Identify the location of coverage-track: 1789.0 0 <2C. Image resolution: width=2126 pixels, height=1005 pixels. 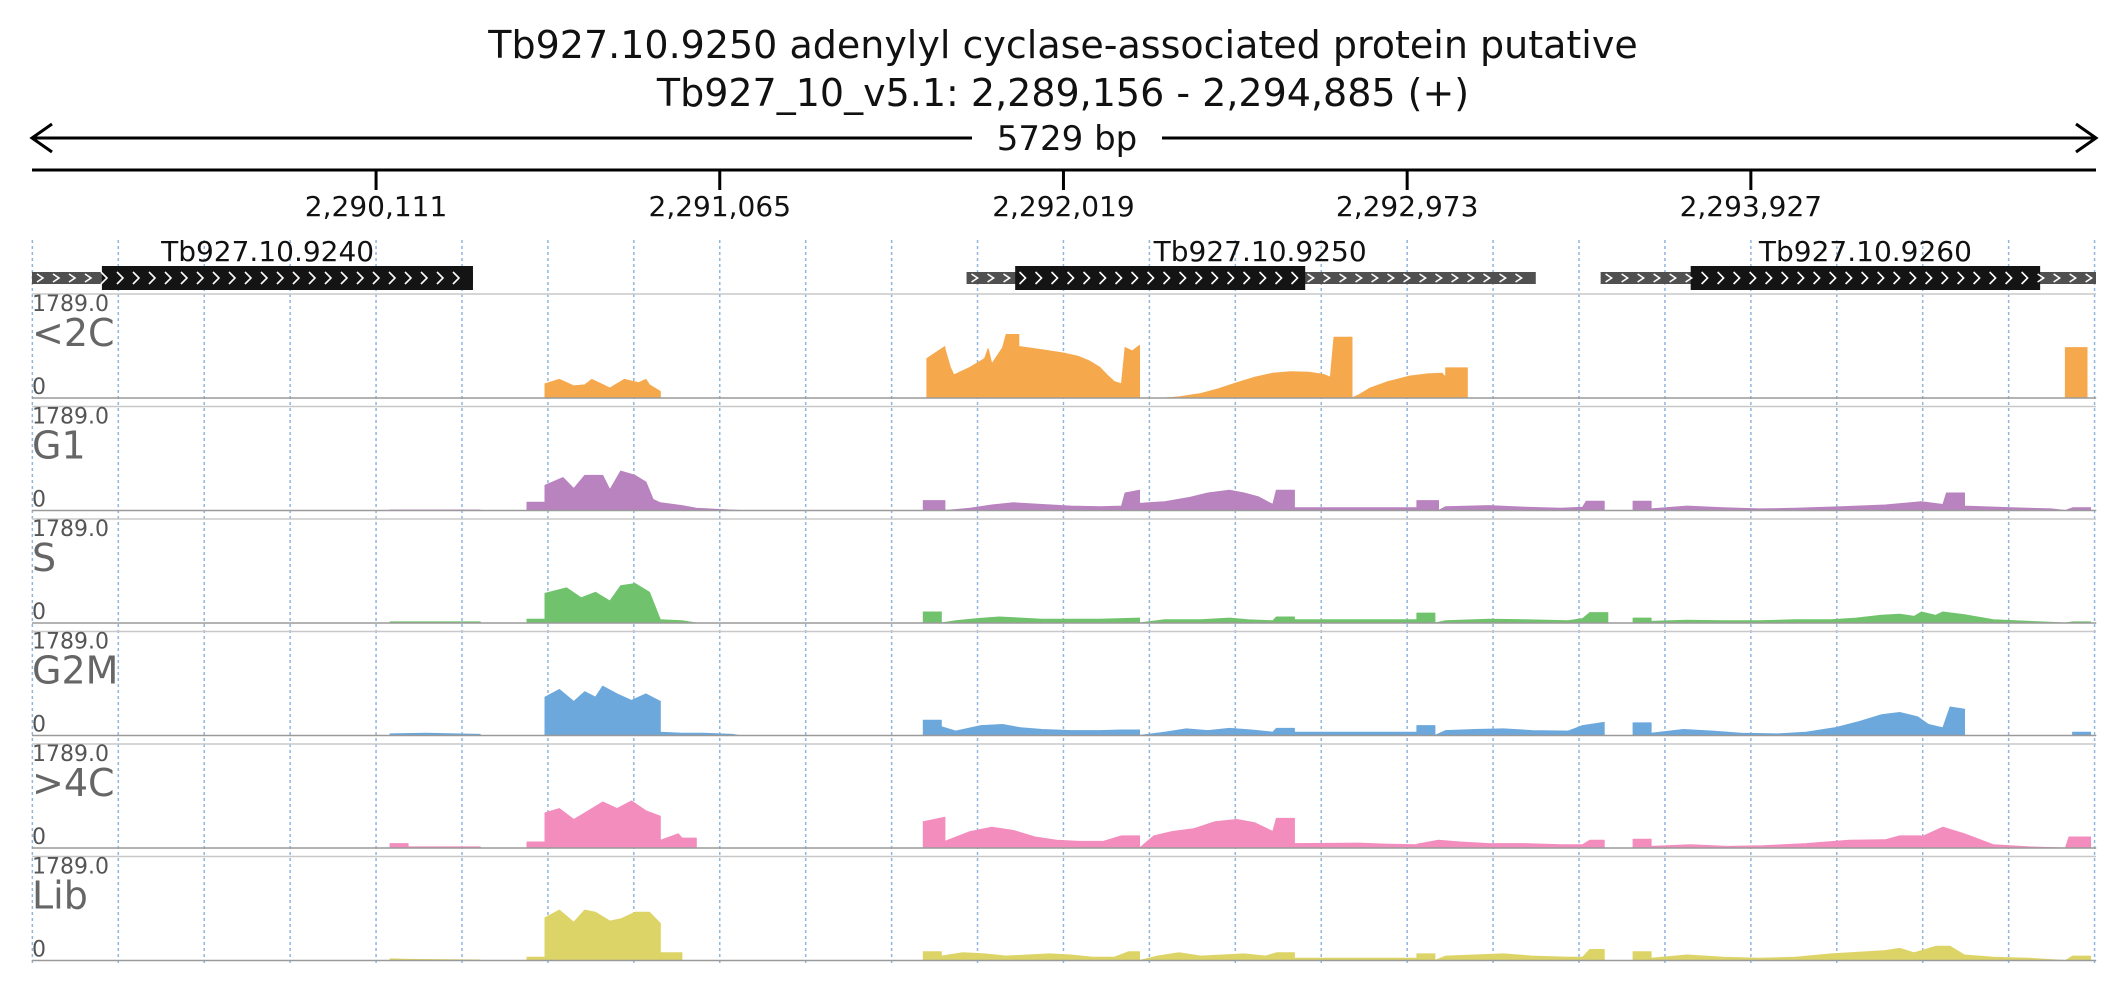
(1064, 346).